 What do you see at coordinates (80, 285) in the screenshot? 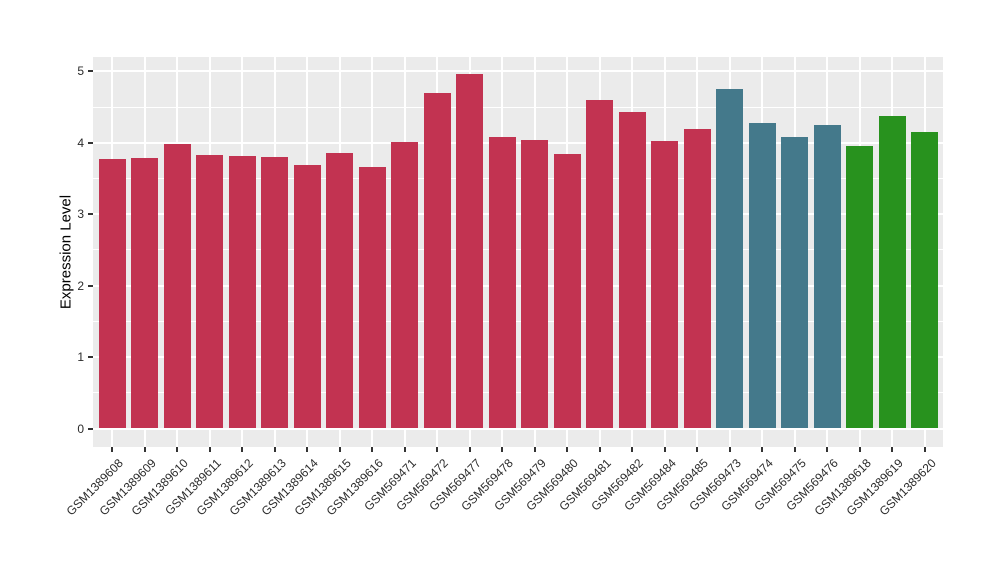
I see `y-tick-label: 2` at bounding box center [80, 285].